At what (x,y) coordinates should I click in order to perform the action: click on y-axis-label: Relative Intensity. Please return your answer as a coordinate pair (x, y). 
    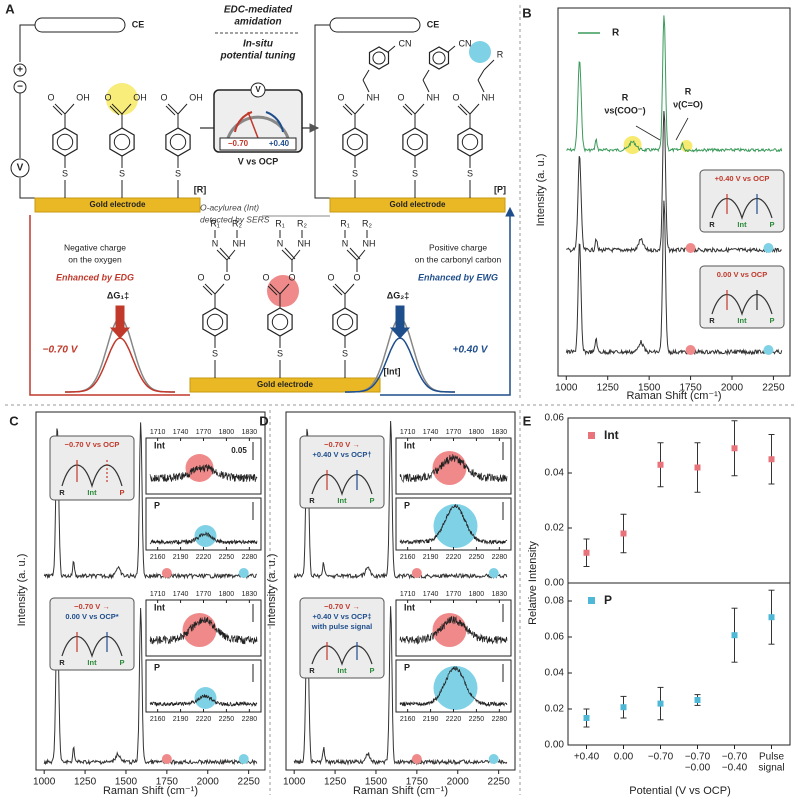
    Looking at the image, I should click on (533, 583).